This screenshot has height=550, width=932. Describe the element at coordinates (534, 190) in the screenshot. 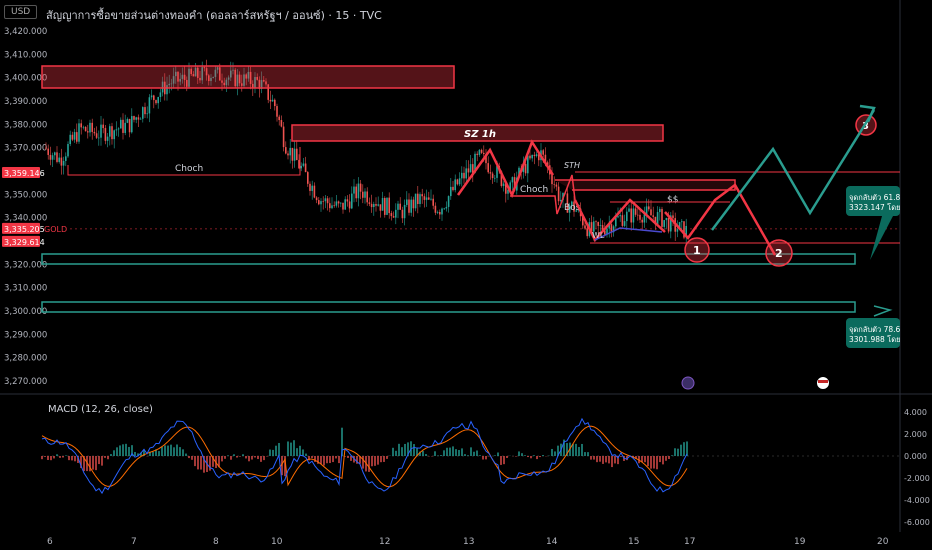

I see `choch-mid-label: Choch` at that location.